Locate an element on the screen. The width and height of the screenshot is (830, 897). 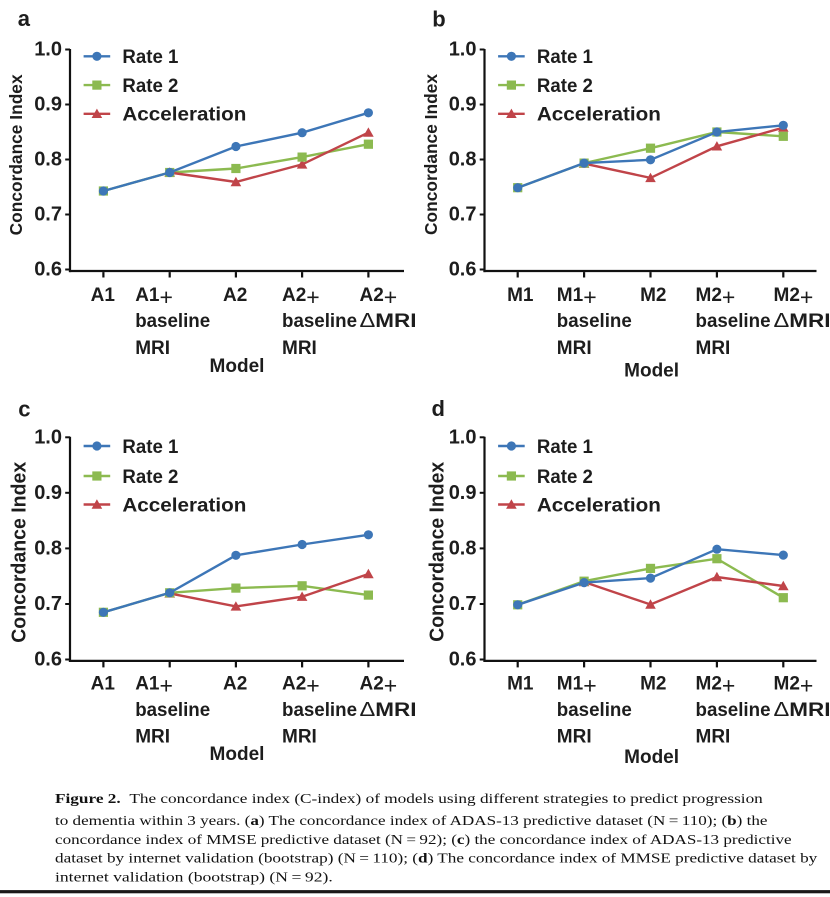
svg-text: a is located at coordinates (24, 18).